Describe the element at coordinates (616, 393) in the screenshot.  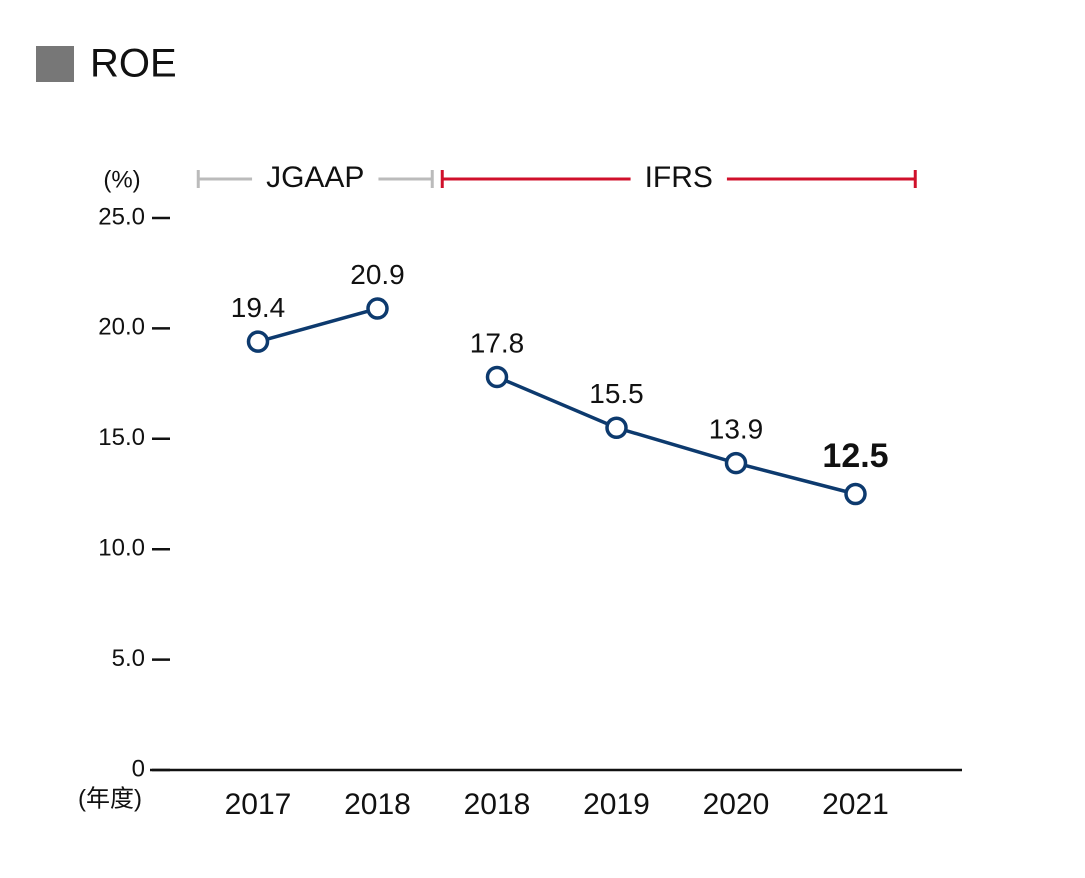
I see `data-label: 15.5` at that location.